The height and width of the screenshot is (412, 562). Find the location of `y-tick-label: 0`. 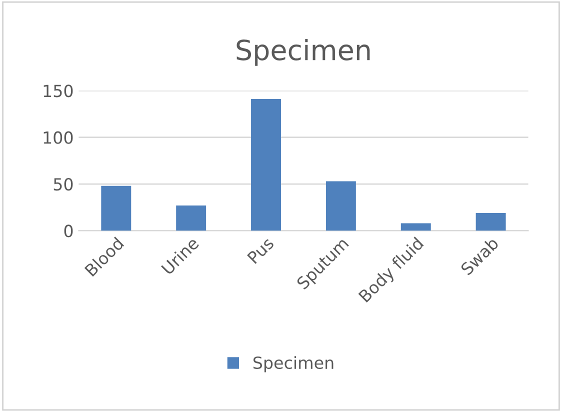

y-tick-label: 0 is located at coordinates (68, 231).